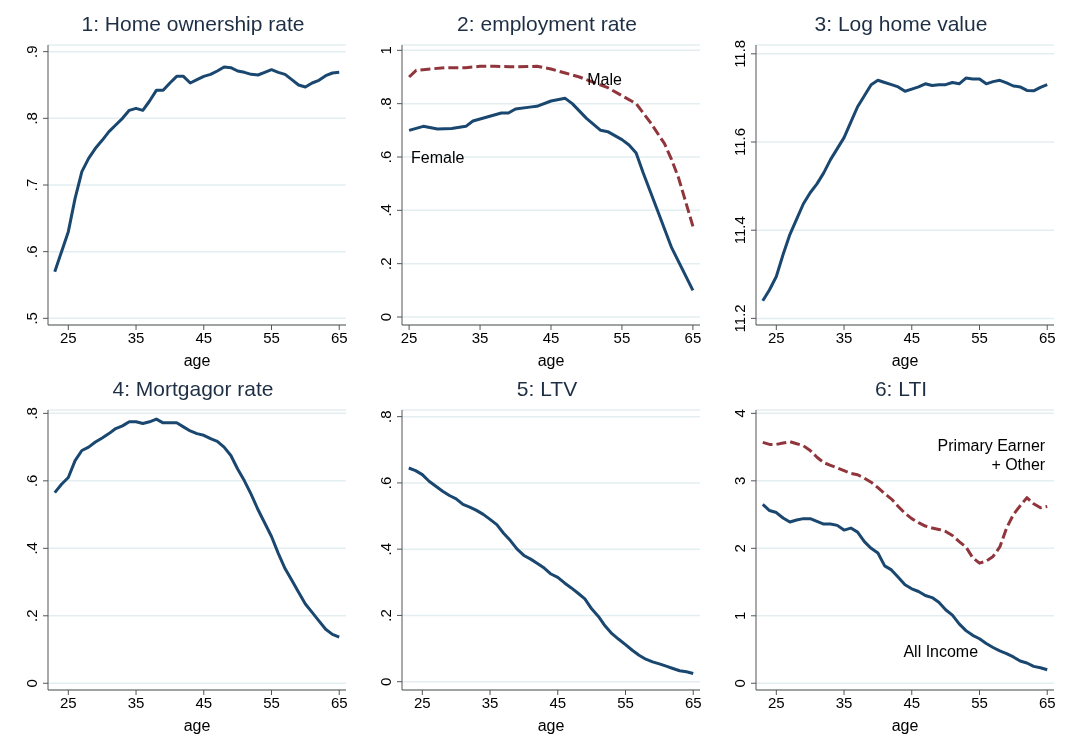 Image resolution: width=1081 pixels, height=749 pixels. What do you see at coordinates (941, 651) in the screenshot?
I see `series-label: All Income` at bounding box center [941, 651].